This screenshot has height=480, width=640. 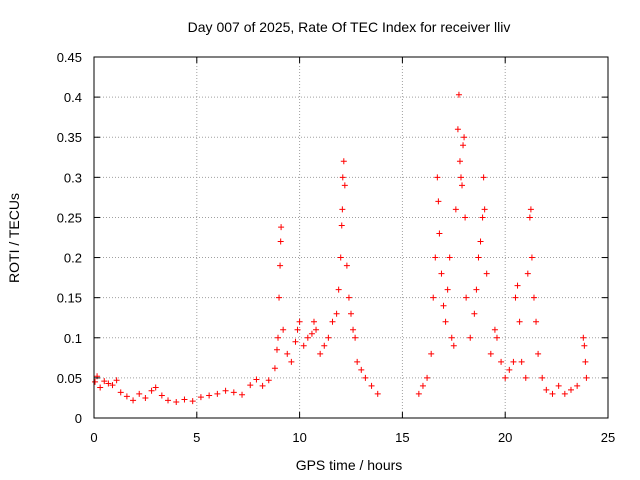 What do you see at coordinates (349, 465) in the screenshot?
I see `x-axis-label: GPS time / hours` at bounding box center [349, 465].